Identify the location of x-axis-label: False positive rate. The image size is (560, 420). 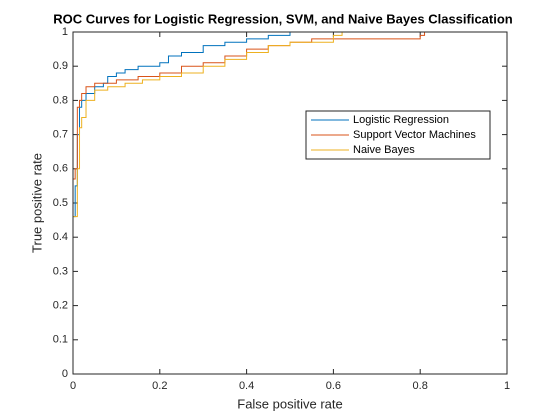
(290, 403).